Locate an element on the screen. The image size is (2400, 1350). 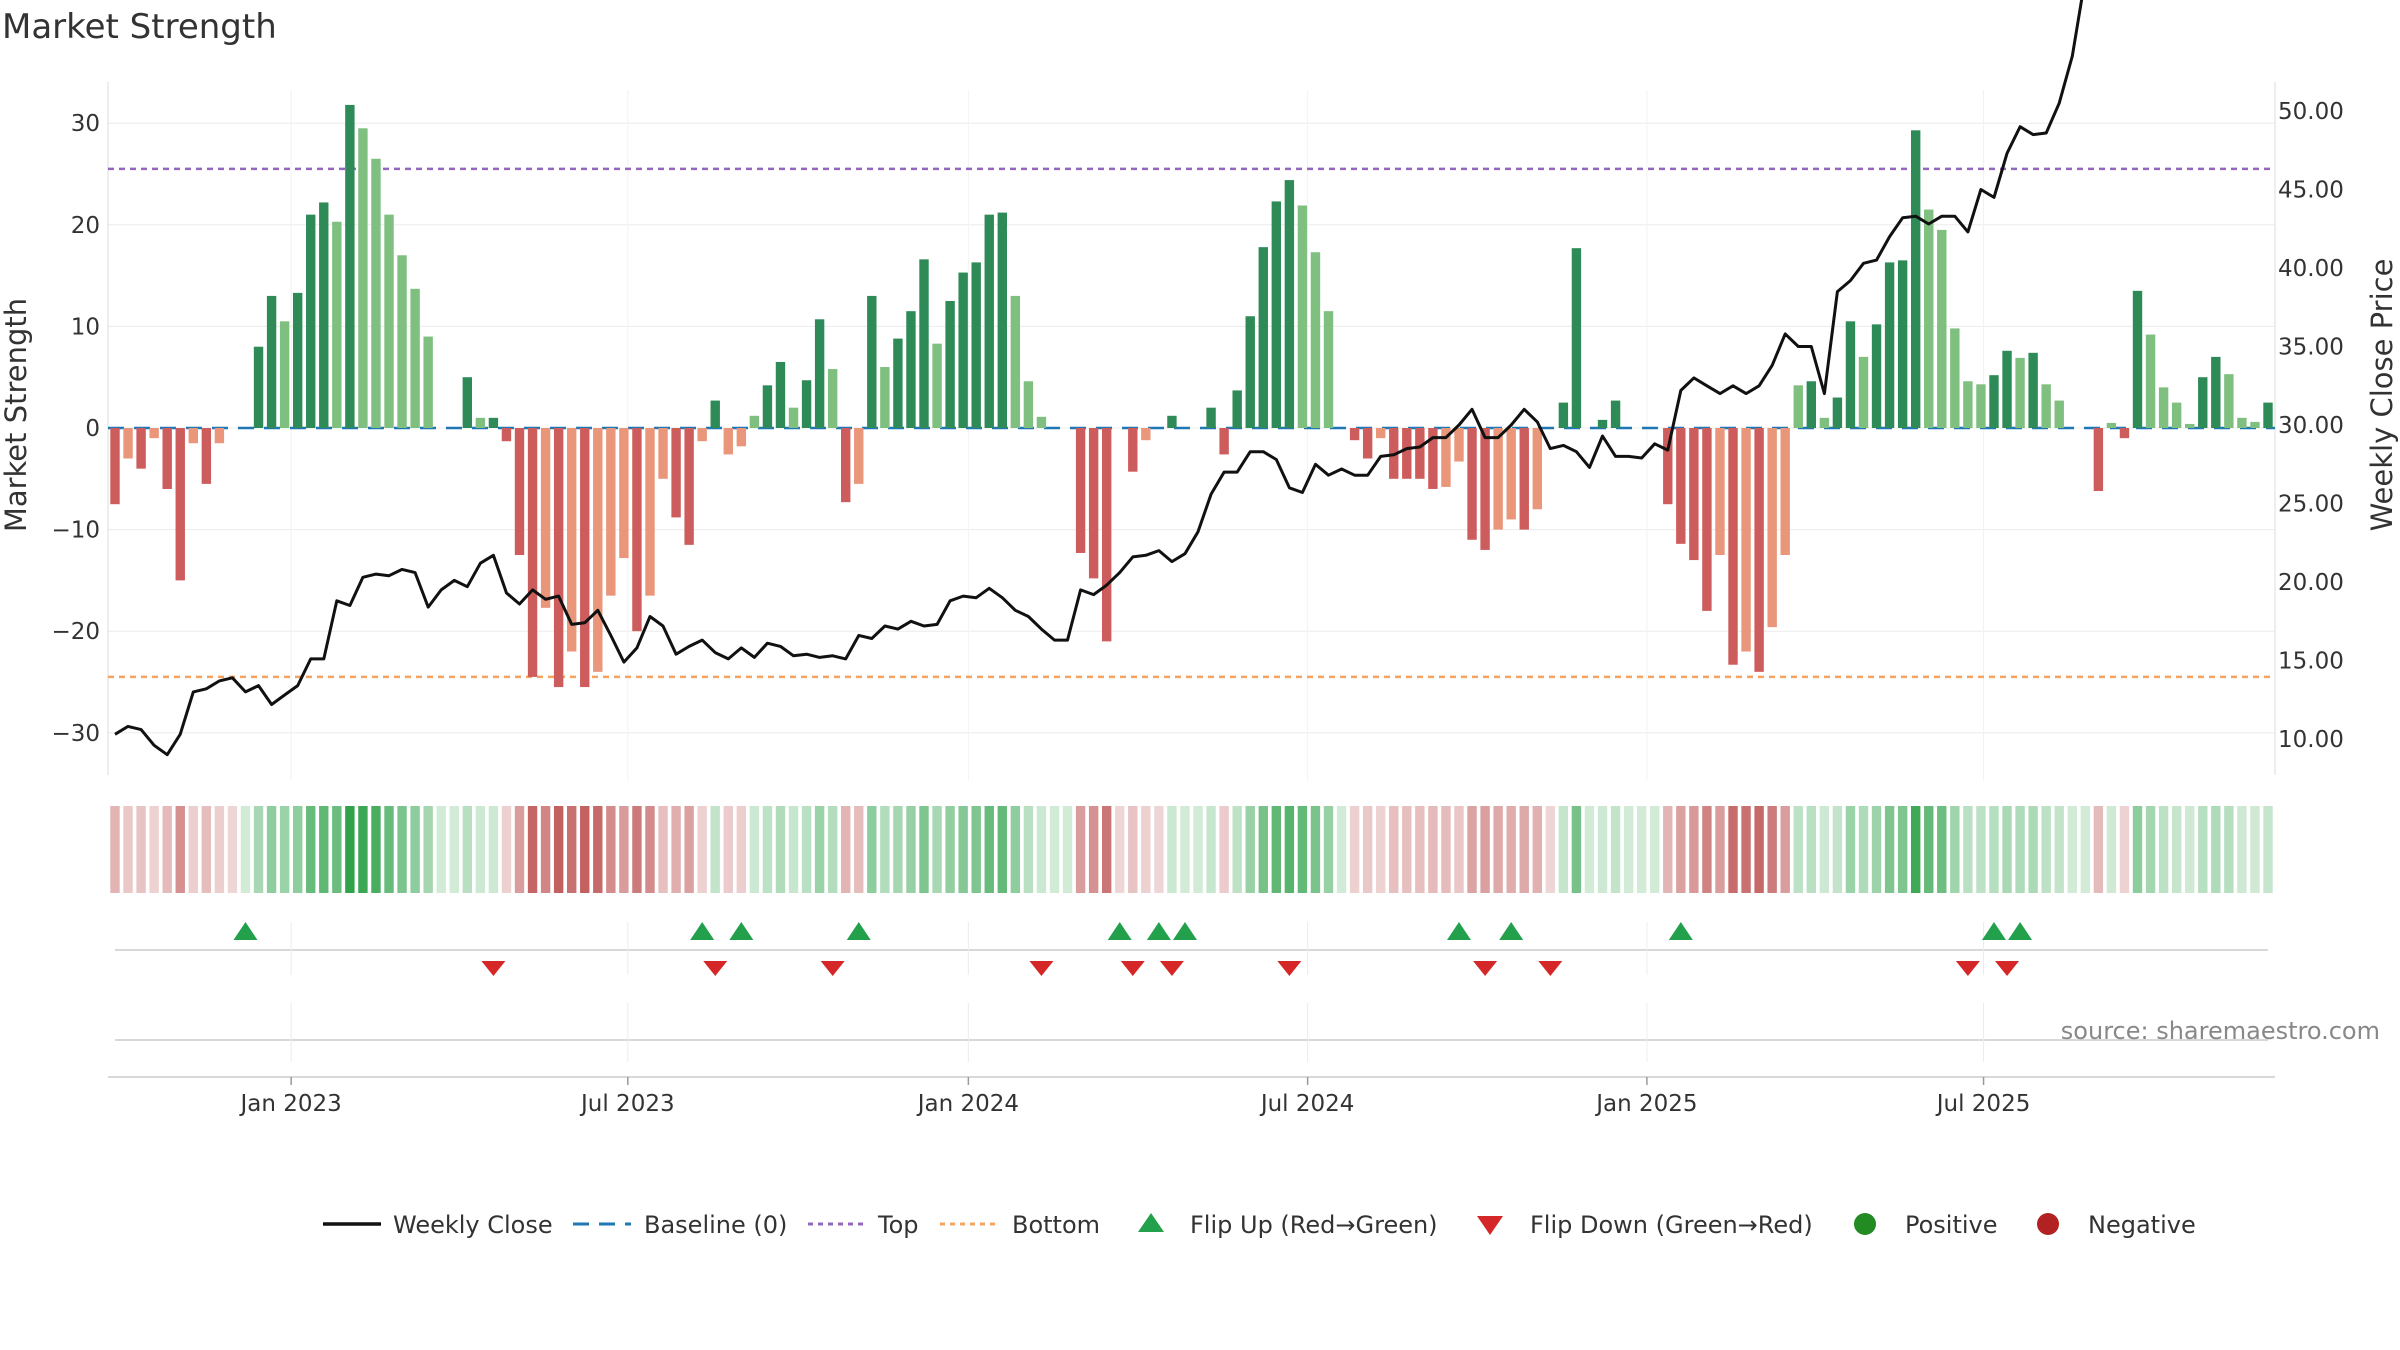
legend-item: Weekly Close is located at coordinates (438, 1225).